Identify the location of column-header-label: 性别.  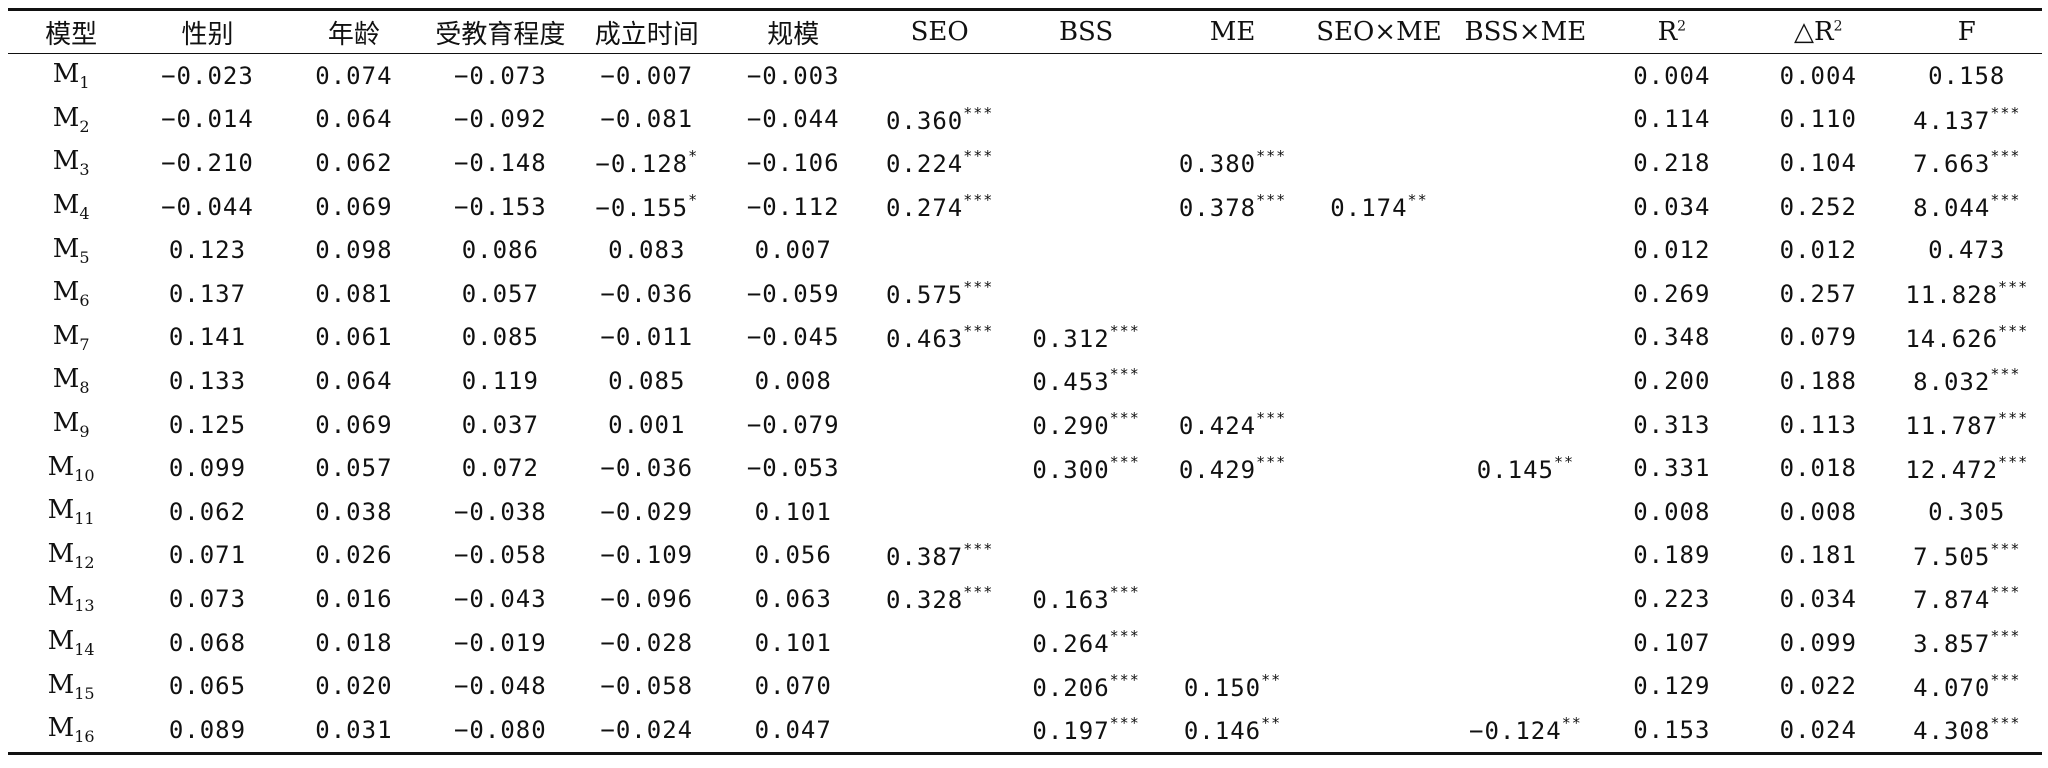
(207, 34).